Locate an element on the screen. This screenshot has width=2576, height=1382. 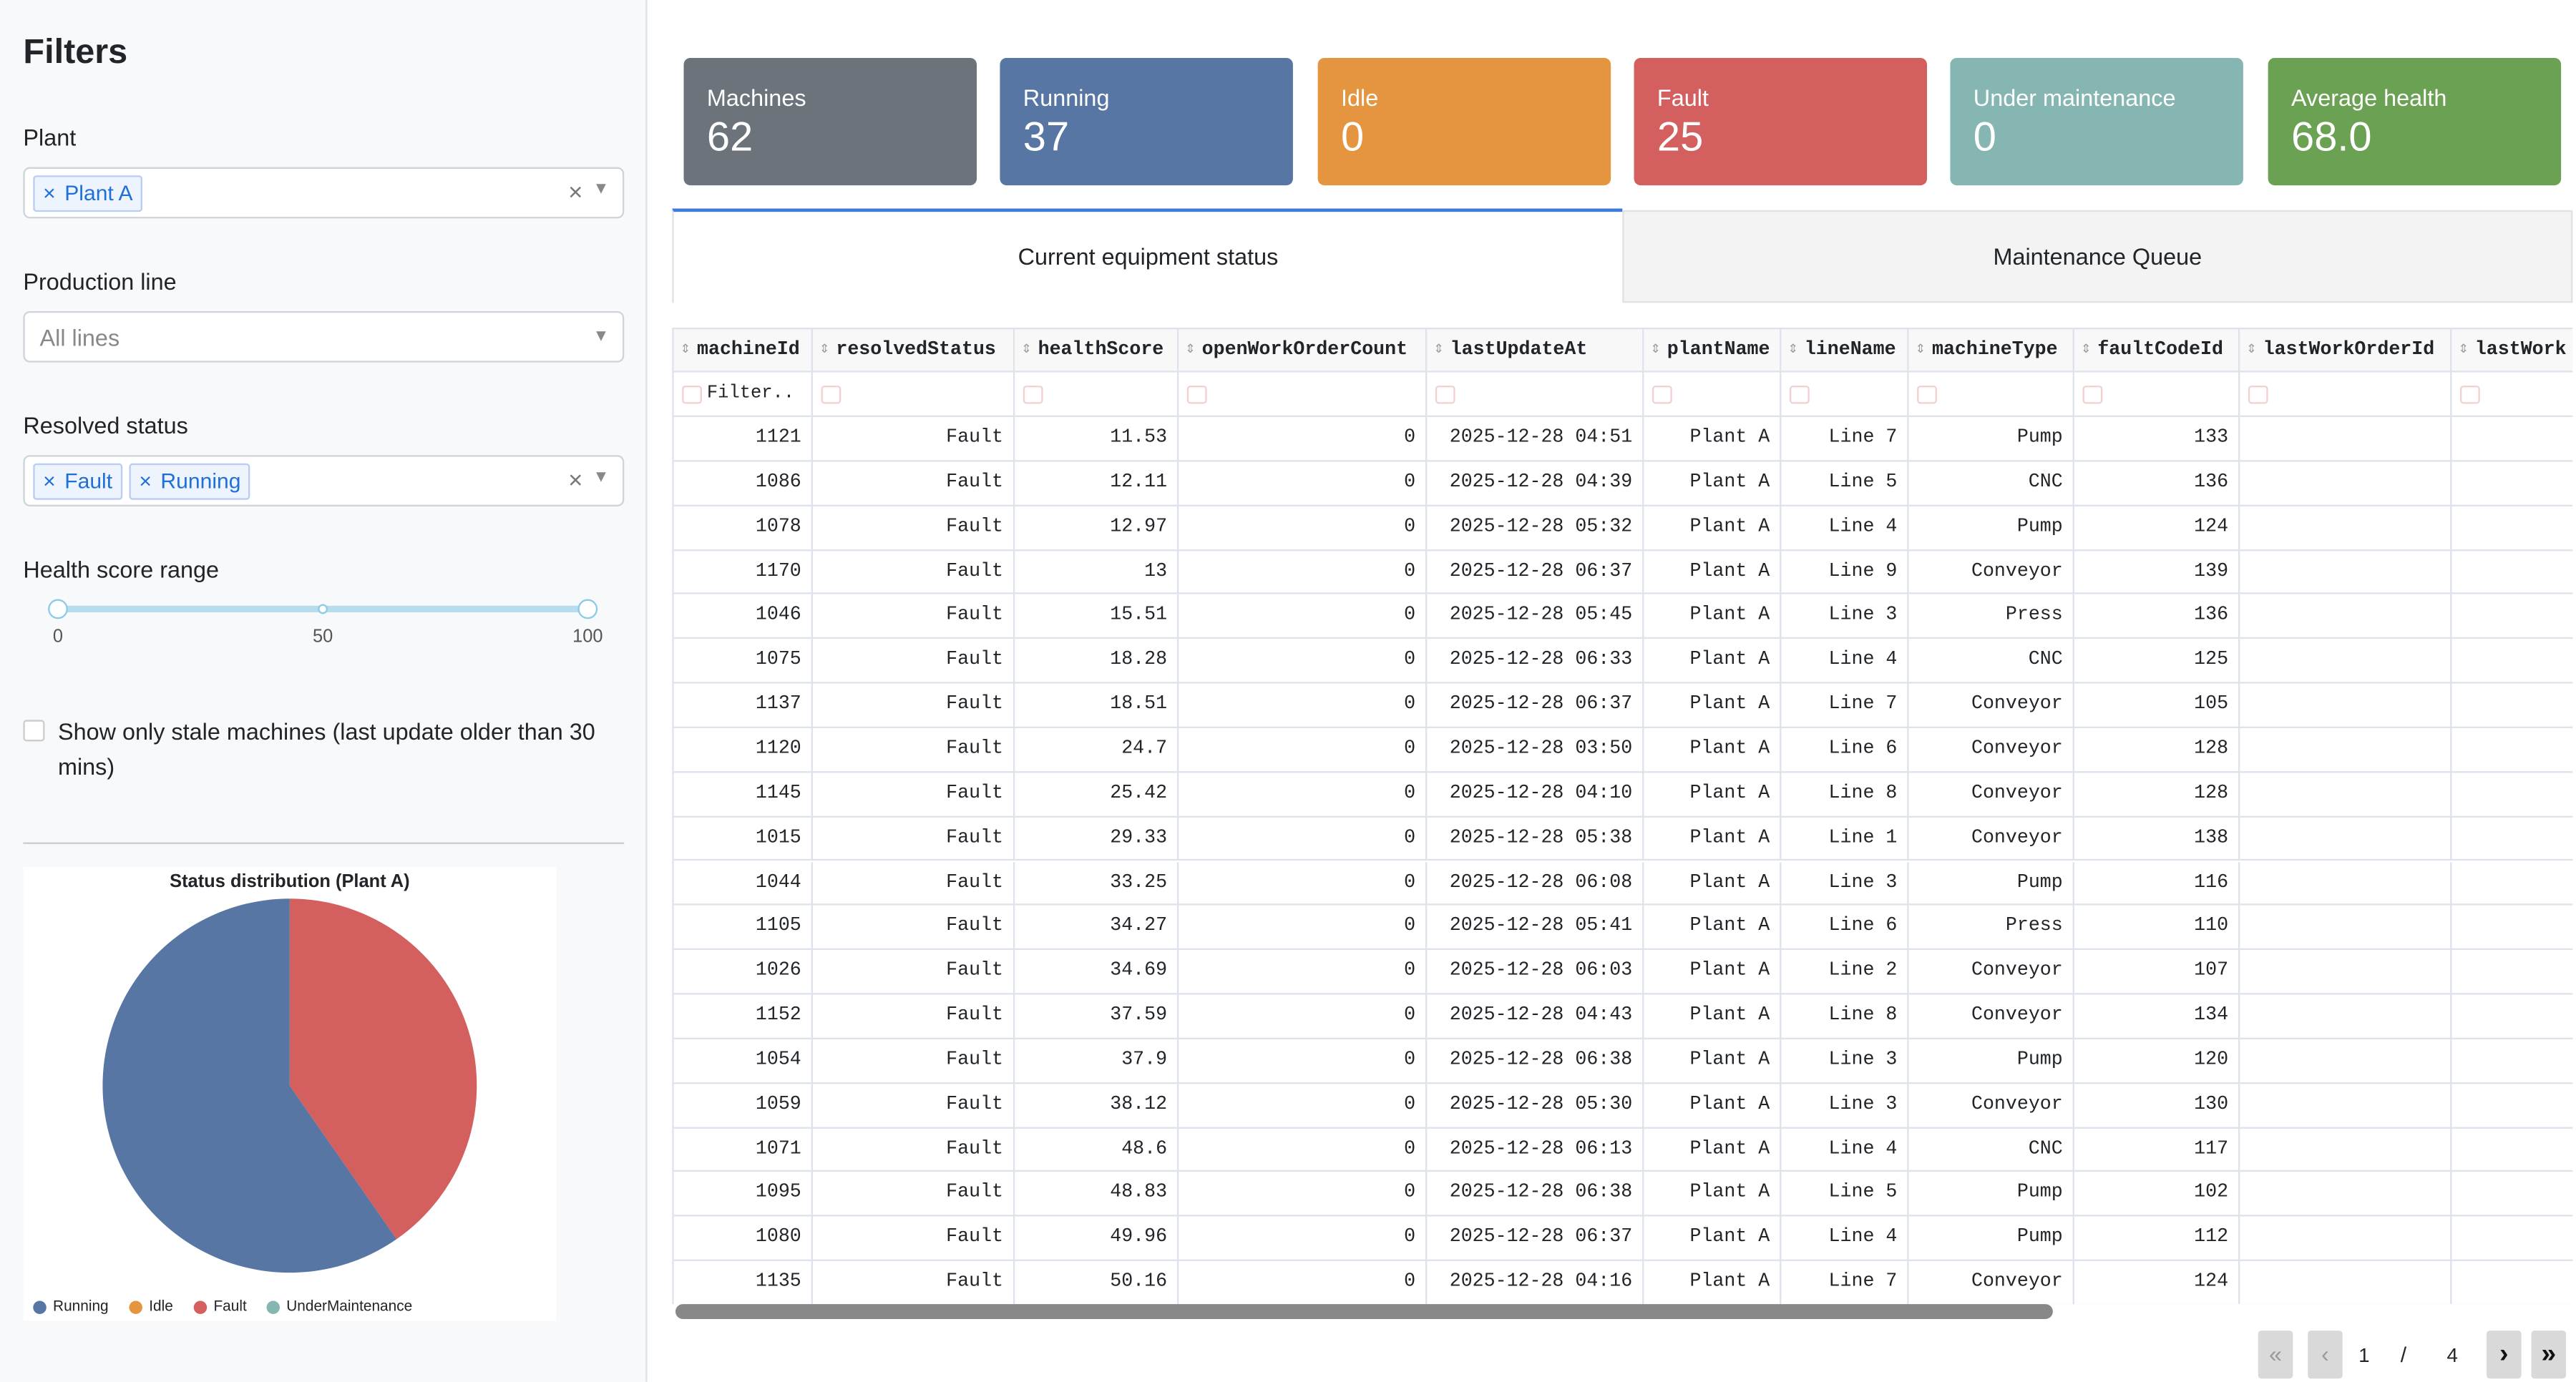
legend-label: Running is located at coordinates (81, 1305).